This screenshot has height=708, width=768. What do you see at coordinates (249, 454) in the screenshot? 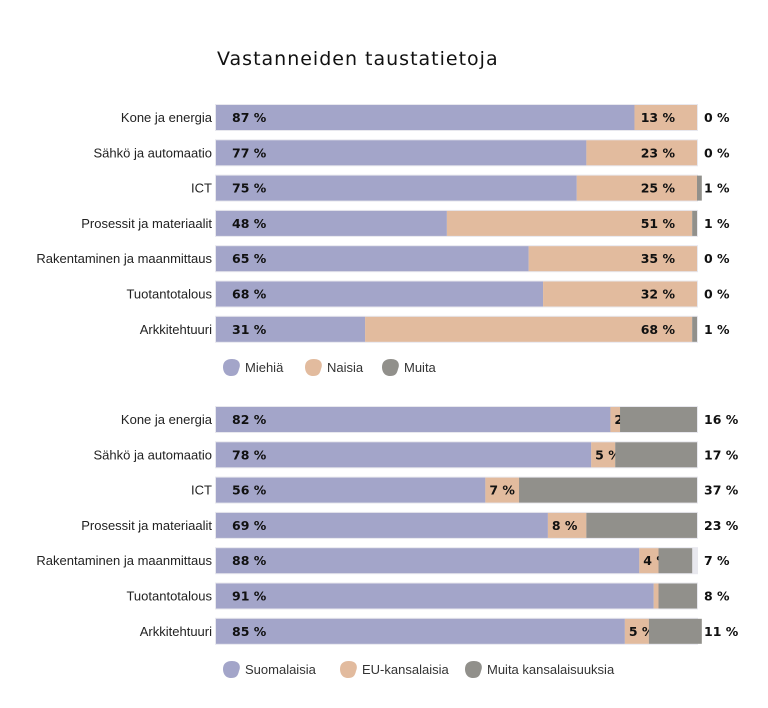
I see `value-label: 78 %` at bounding box center [249, 454].